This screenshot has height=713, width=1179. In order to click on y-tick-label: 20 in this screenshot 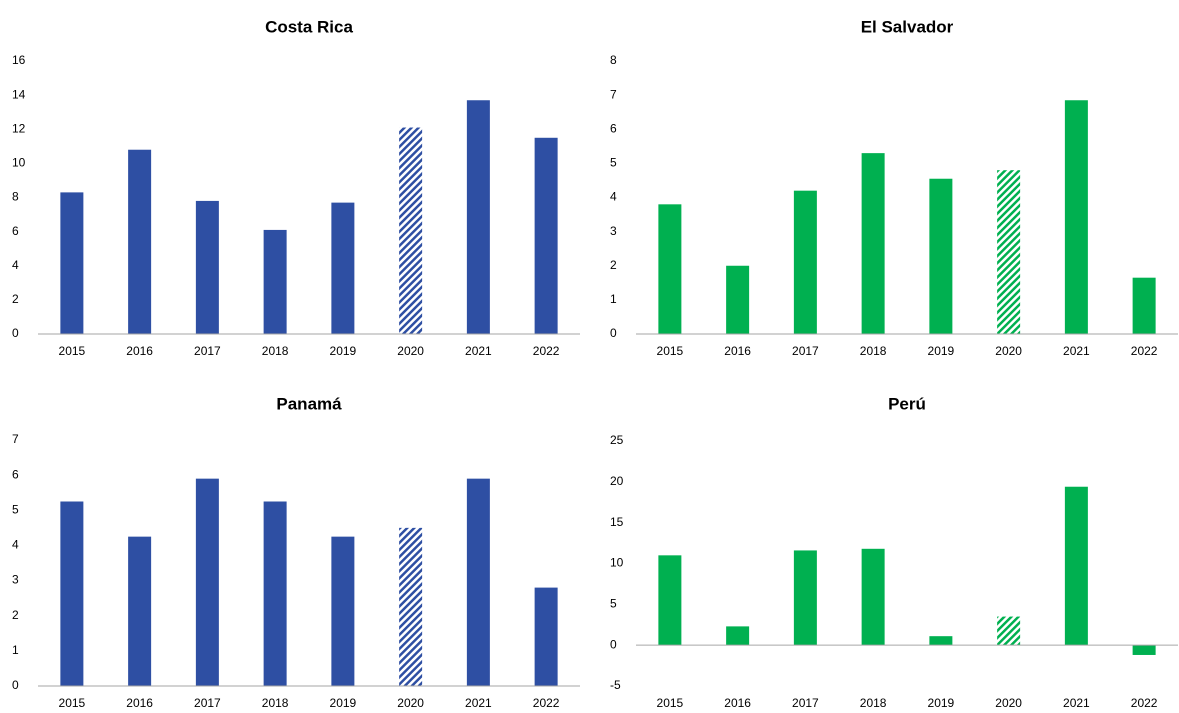, I will do `click(617, 481)`.